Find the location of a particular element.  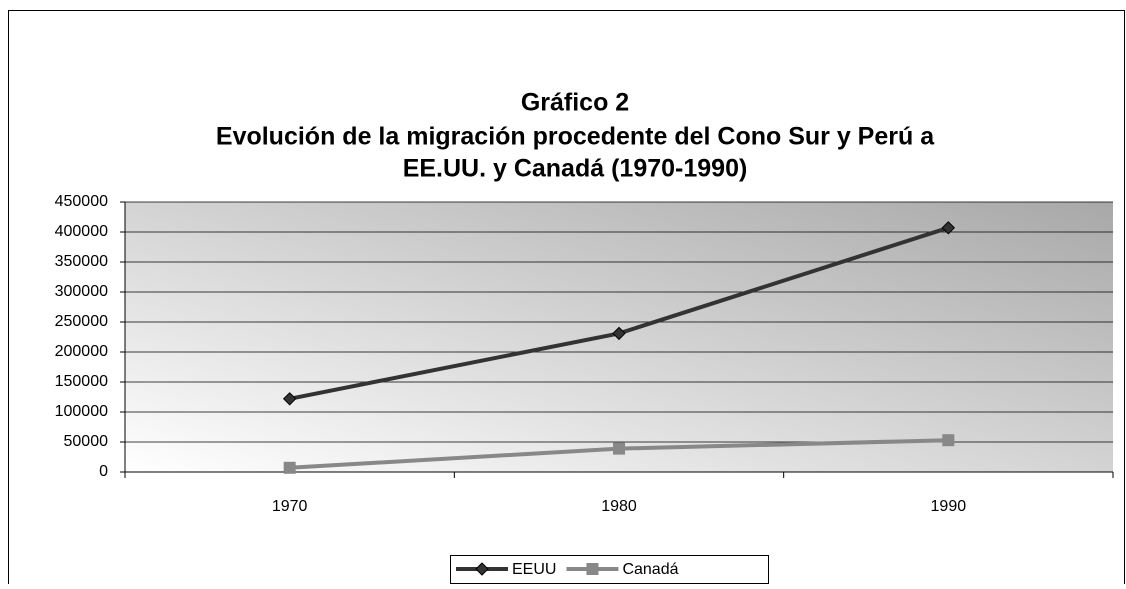

y-tick-label: 0 is located at coordinates (103, 471).